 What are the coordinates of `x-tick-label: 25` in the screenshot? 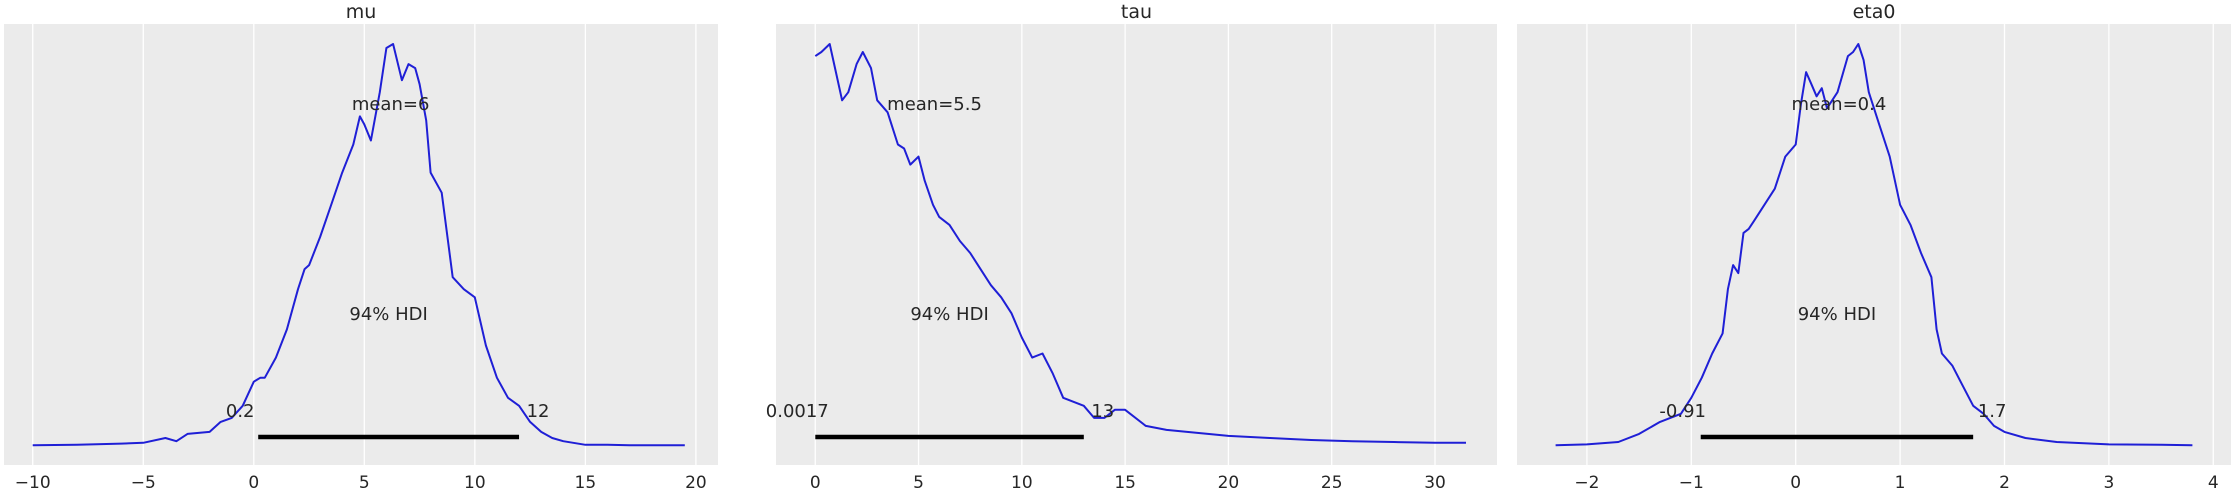 It's located at (1332, 483).